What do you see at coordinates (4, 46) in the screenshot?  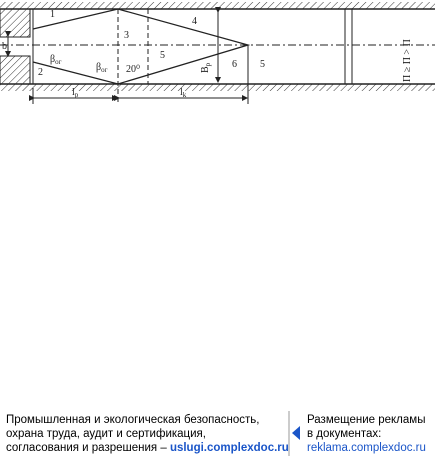 I see `label: b` at bounding box center [4, 46].